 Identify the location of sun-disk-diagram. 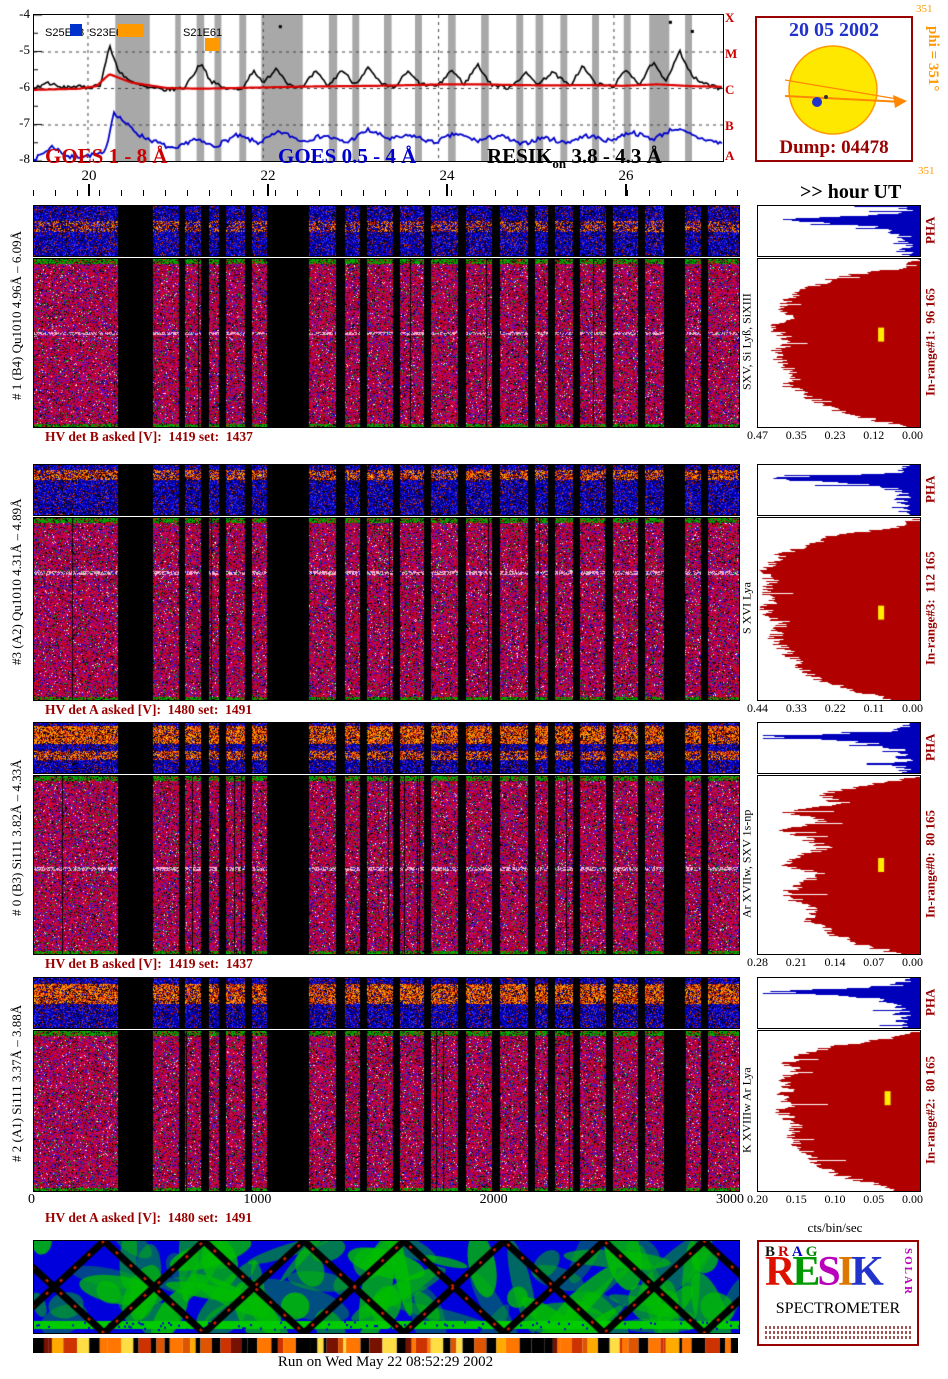
(845, 90).